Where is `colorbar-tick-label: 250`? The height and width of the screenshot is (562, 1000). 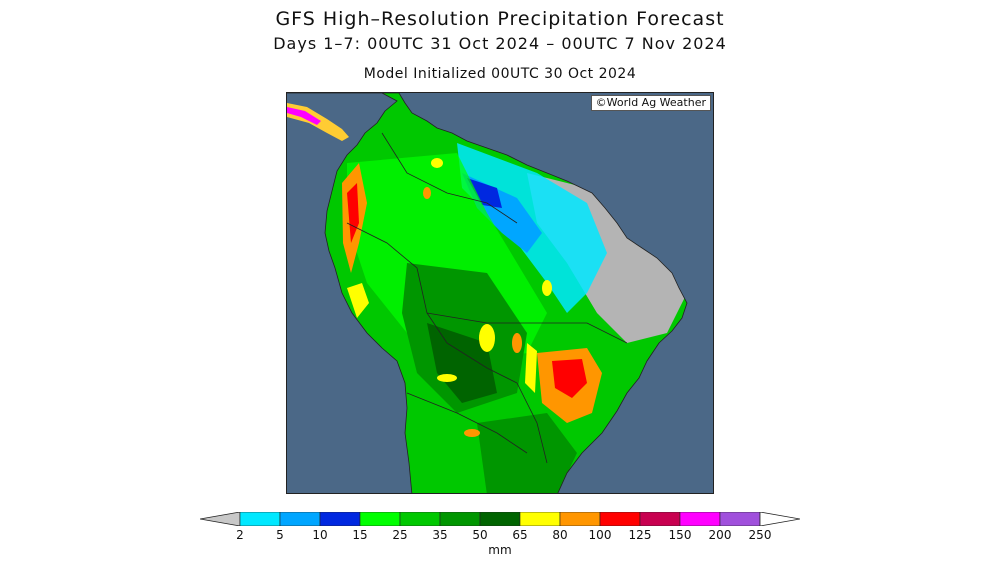 colorbar-tick-label: 250 is located at coordinates (760, 535).